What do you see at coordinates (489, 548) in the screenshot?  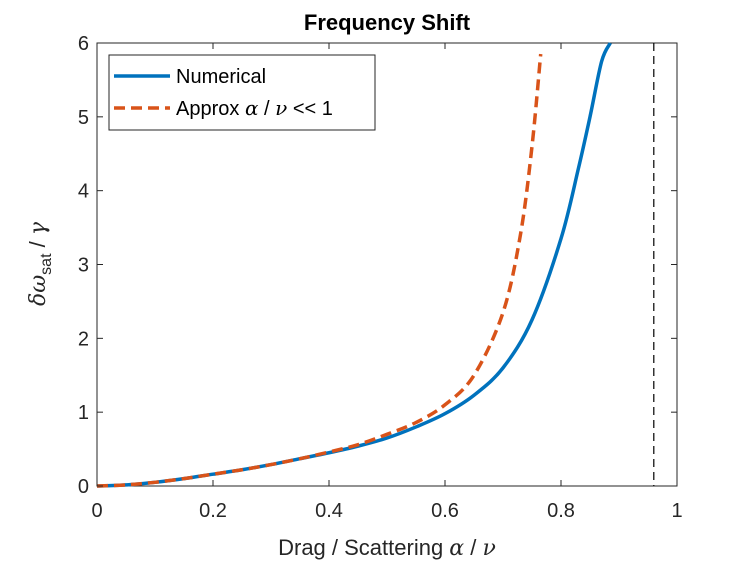 I see `x-axis-label-nu: ν` at bounding box center [489, 548].